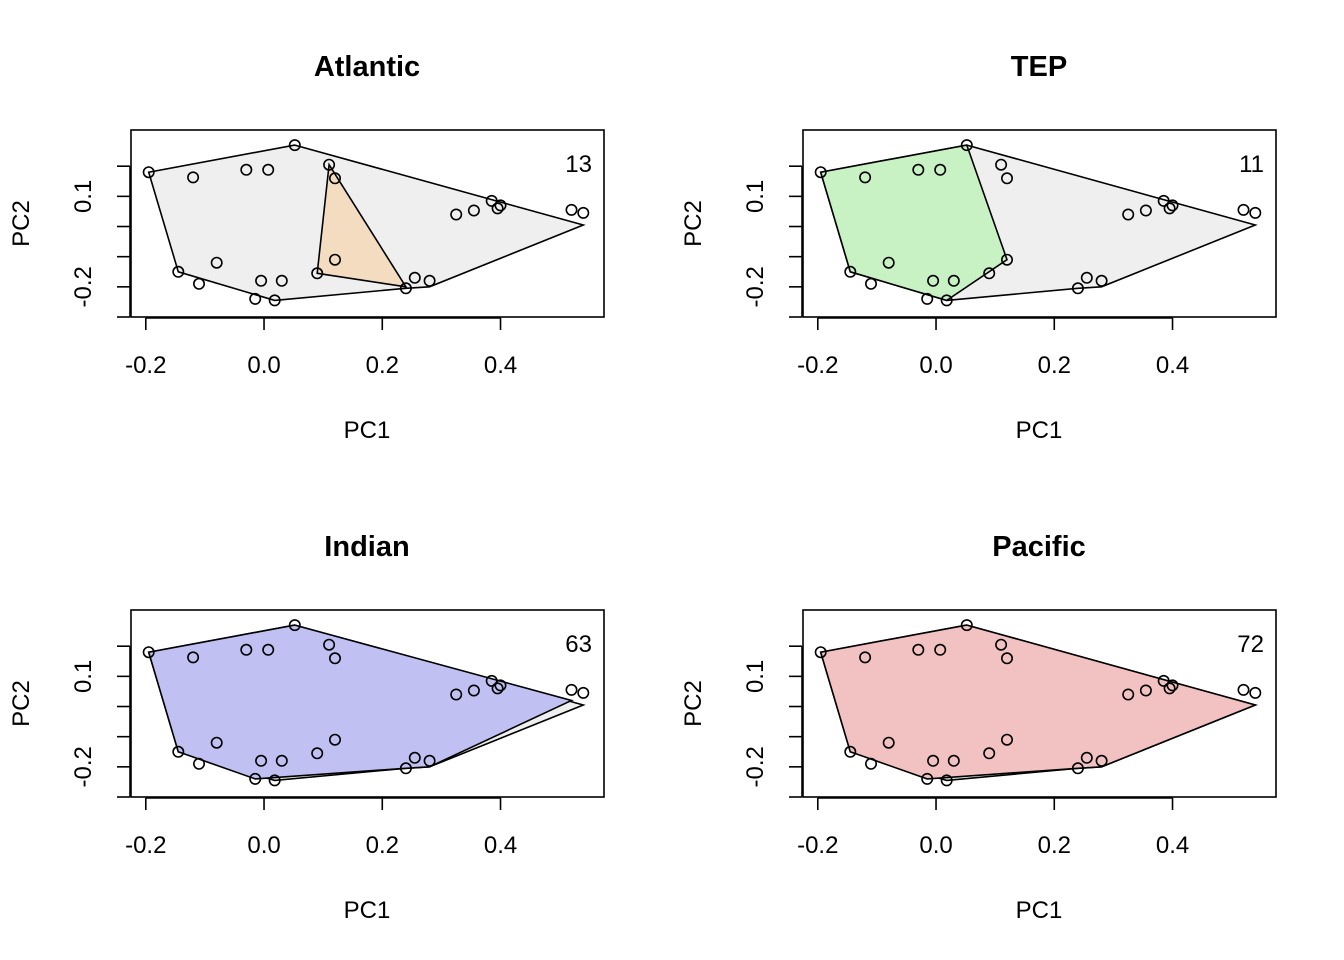 The image size is (1344, 960). What do you see at coordinates (1039, 547) in the screenshot?
I see `chart-title: Pacific` at bounding box center [1039, 547].